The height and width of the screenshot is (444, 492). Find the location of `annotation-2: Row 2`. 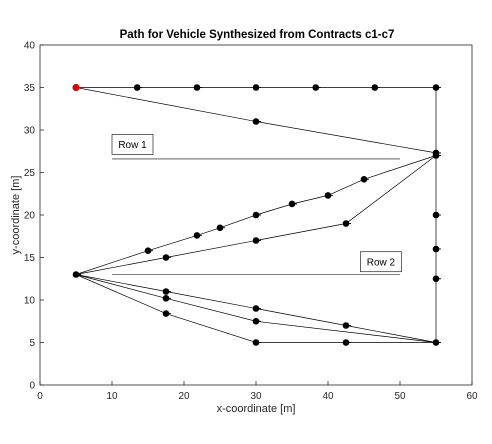

annotation-2: Row 2 is located at coordinates (257, 263).